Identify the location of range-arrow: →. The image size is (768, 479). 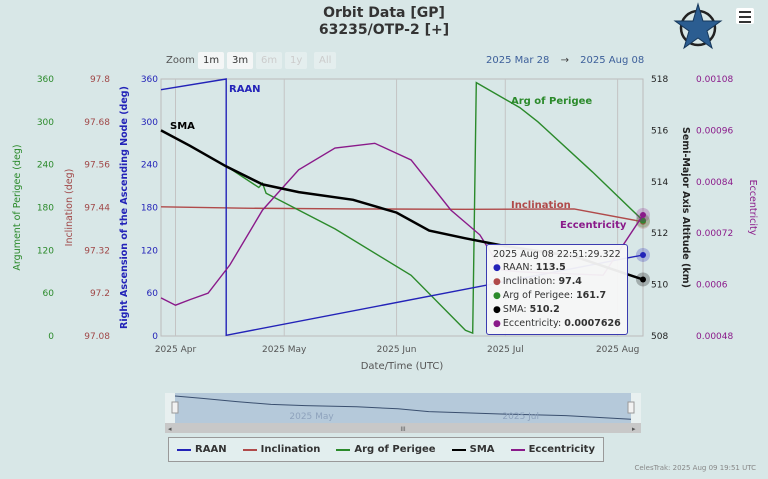
(564, 60).